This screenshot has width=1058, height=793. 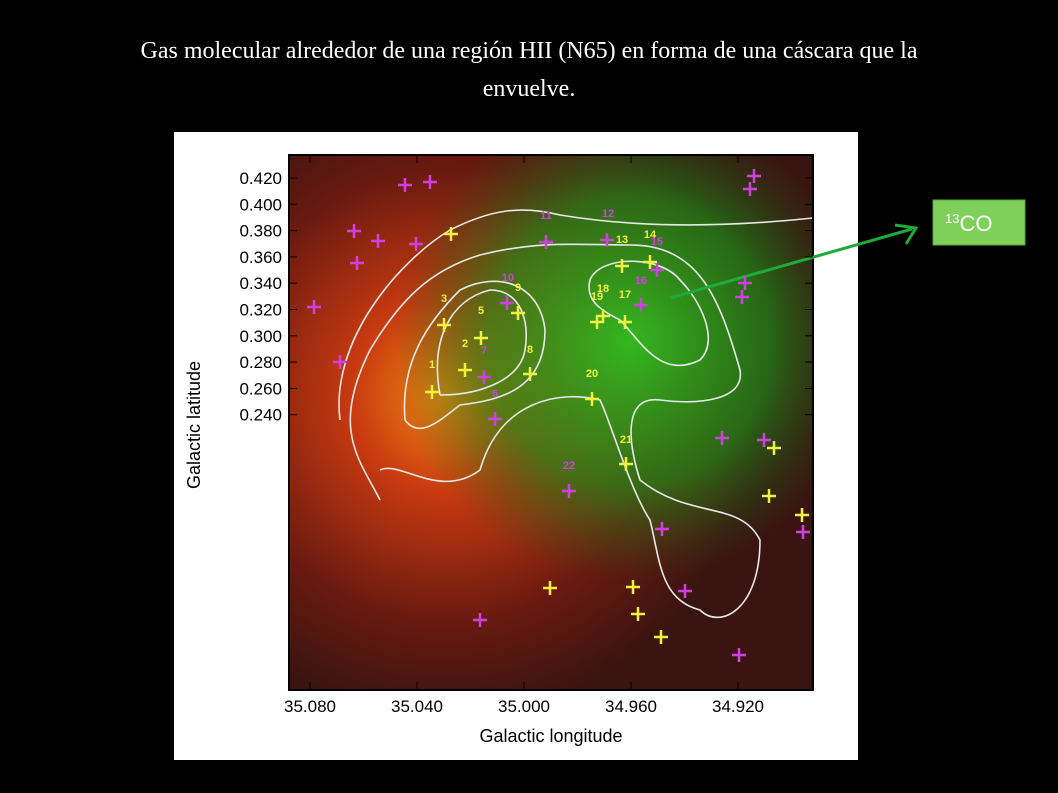 What do you see at coordinates (495, 394) in the screenshot?
I see `source-label: 6` at bounding box center [495, 394].